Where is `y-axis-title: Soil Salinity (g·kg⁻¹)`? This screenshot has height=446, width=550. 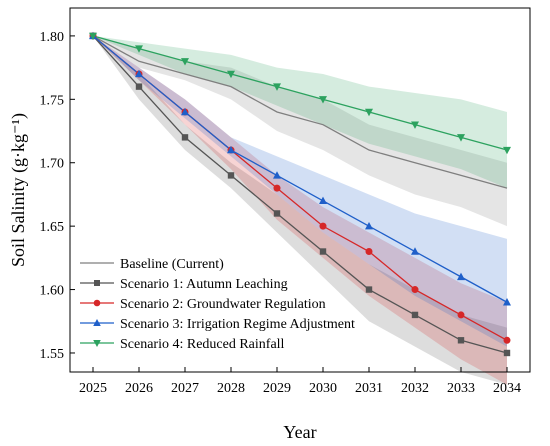
y-axis-title: Soil Salinity (g·kg⁻¹) is located at coordinates (18, 190).